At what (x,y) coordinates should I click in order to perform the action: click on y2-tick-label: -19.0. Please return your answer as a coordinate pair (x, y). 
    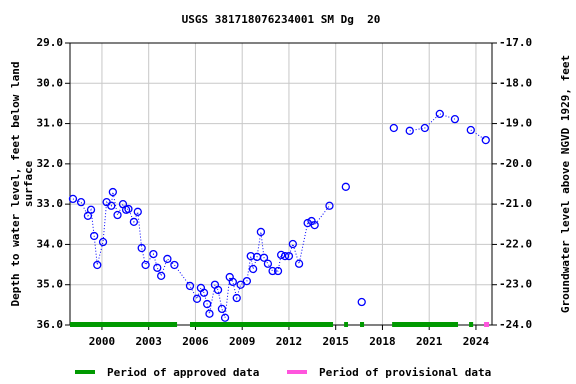
    Looking at the image, I should click on (515, 123).